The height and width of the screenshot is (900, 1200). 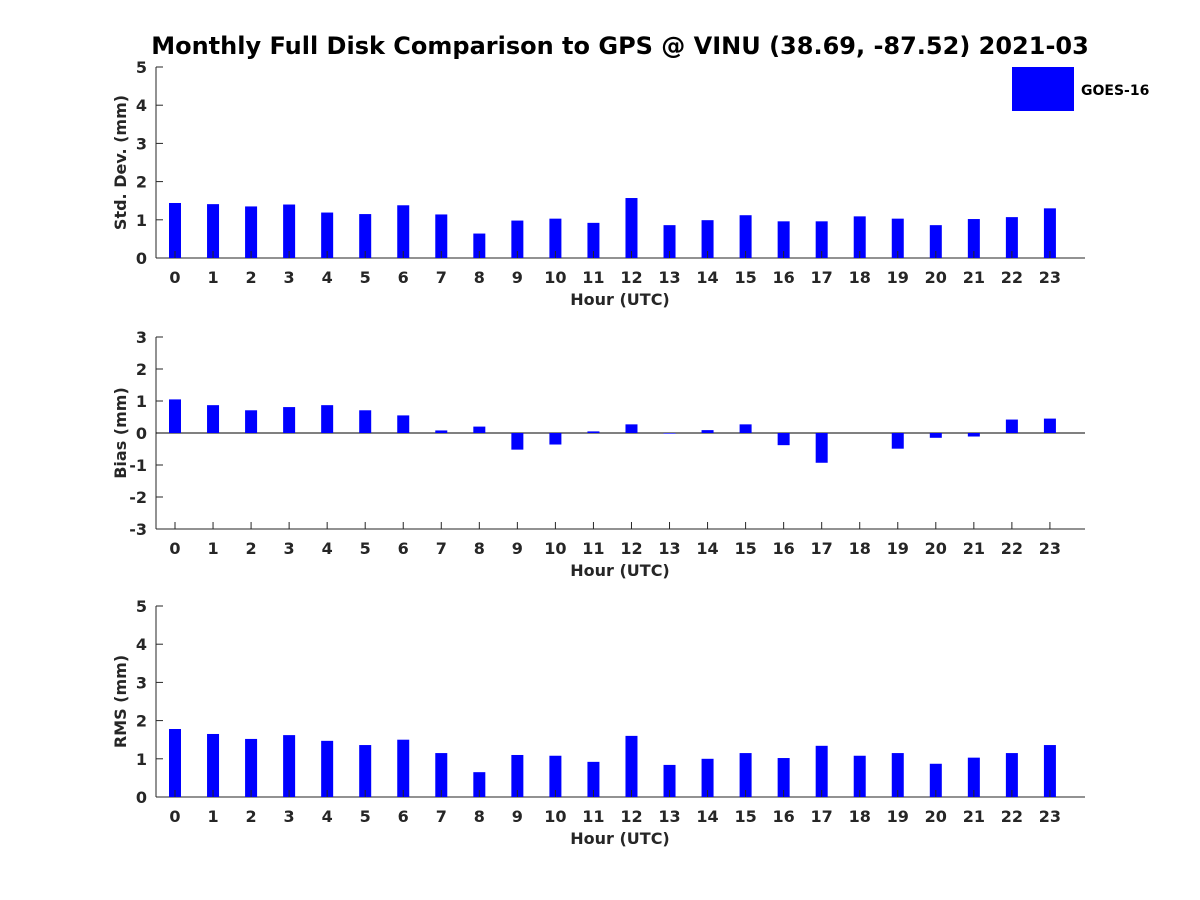 What do you see at coordinates (141, 401) in the screenshot?
I see `bias-y-tick-label: 1` at bounding box center [141, 401].